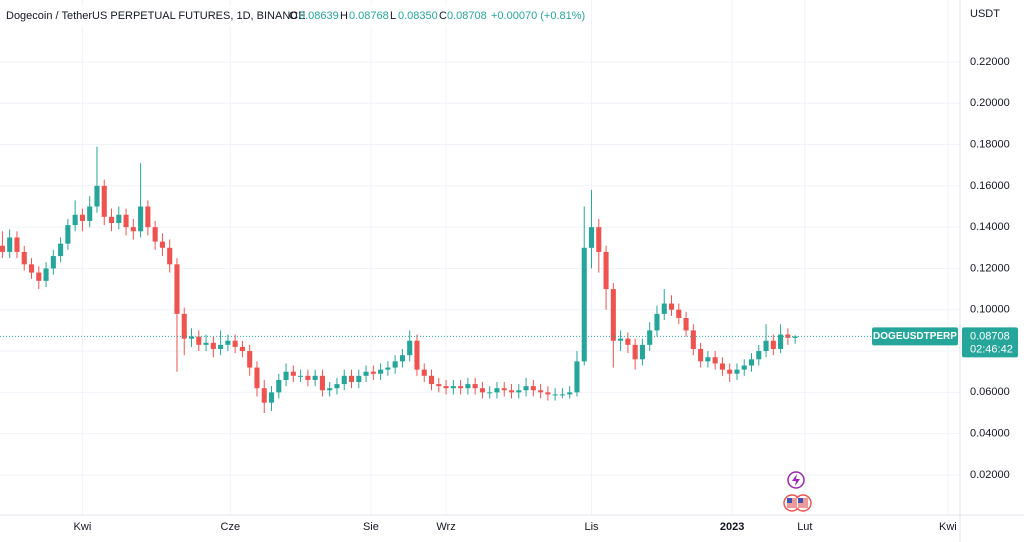 This screenshot has width=1024, height=542. I want to click on x-tick-label: Wrz, so click(445, 527).